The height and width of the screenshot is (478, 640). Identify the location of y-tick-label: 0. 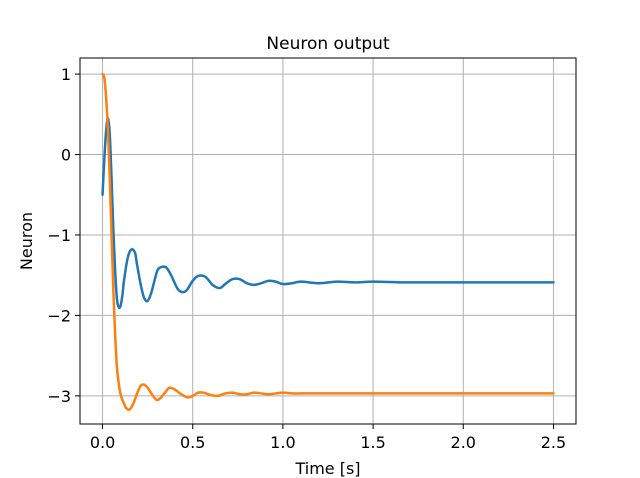
(66, 155).